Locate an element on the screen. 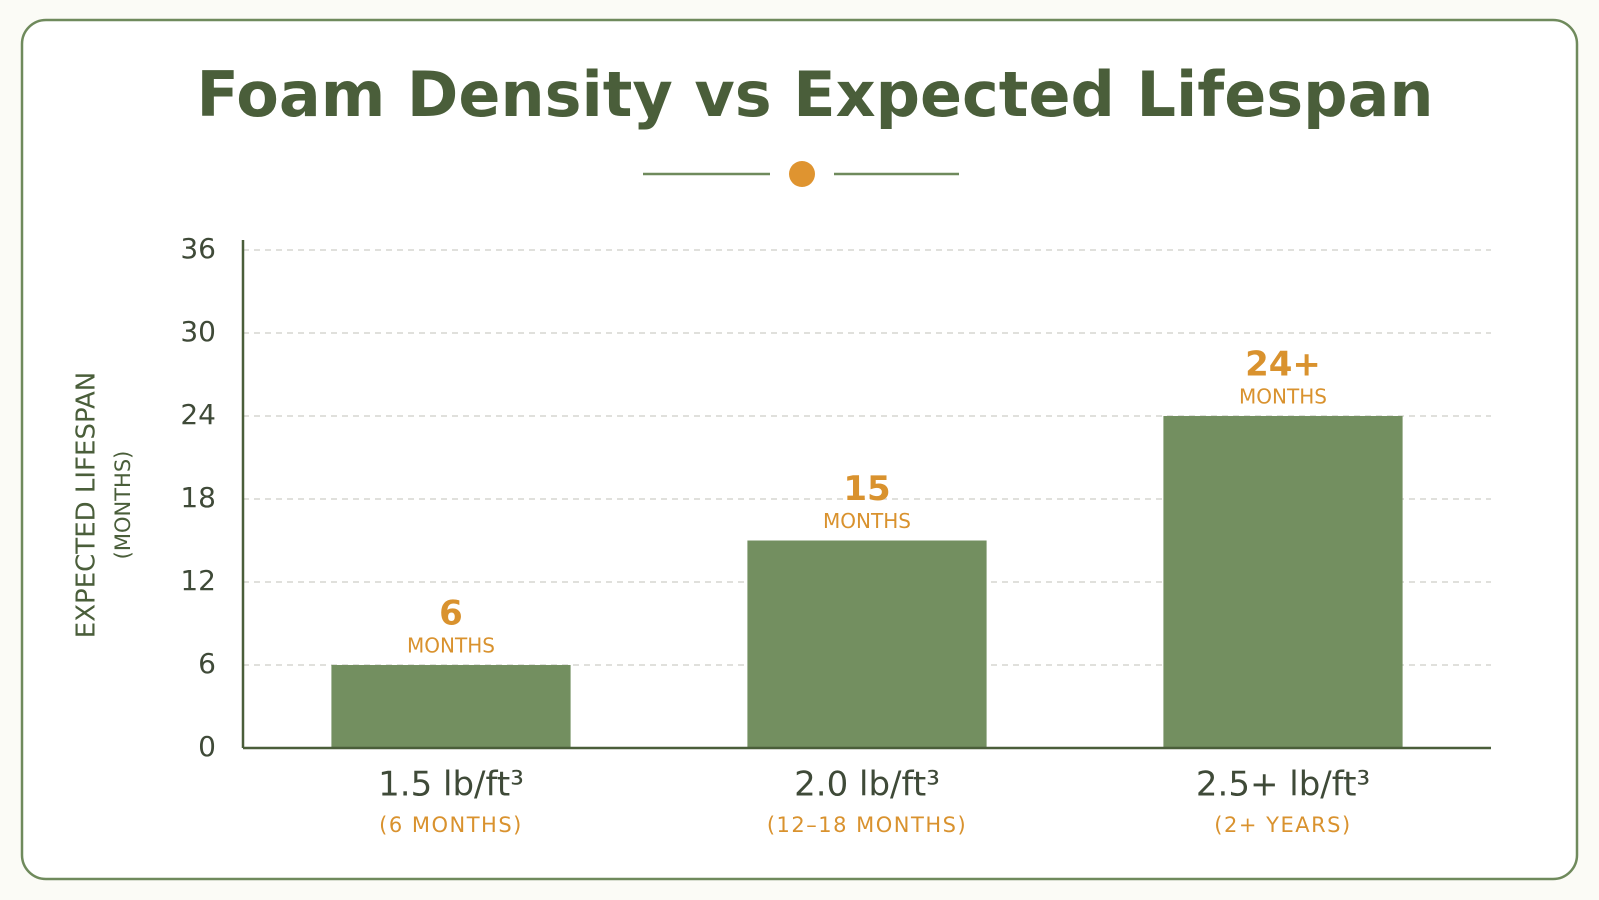 Image resolution: width=1599 pixels, height=900 pixels. y-tick-label: 6 is located at coordinates (207, 663).